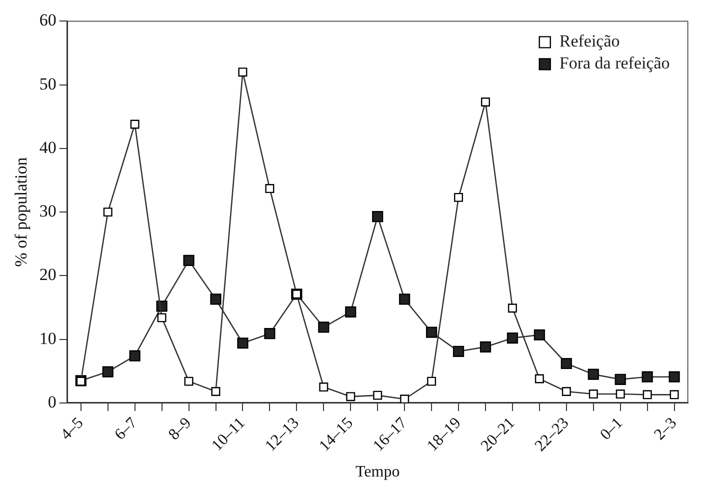 Image resolution: width=704 pixels, height=496 pixels. What do you see at coordinates (47, 147) in the screenshot?
I see `y-tick-label: 40` at bounding box center [47, 147].